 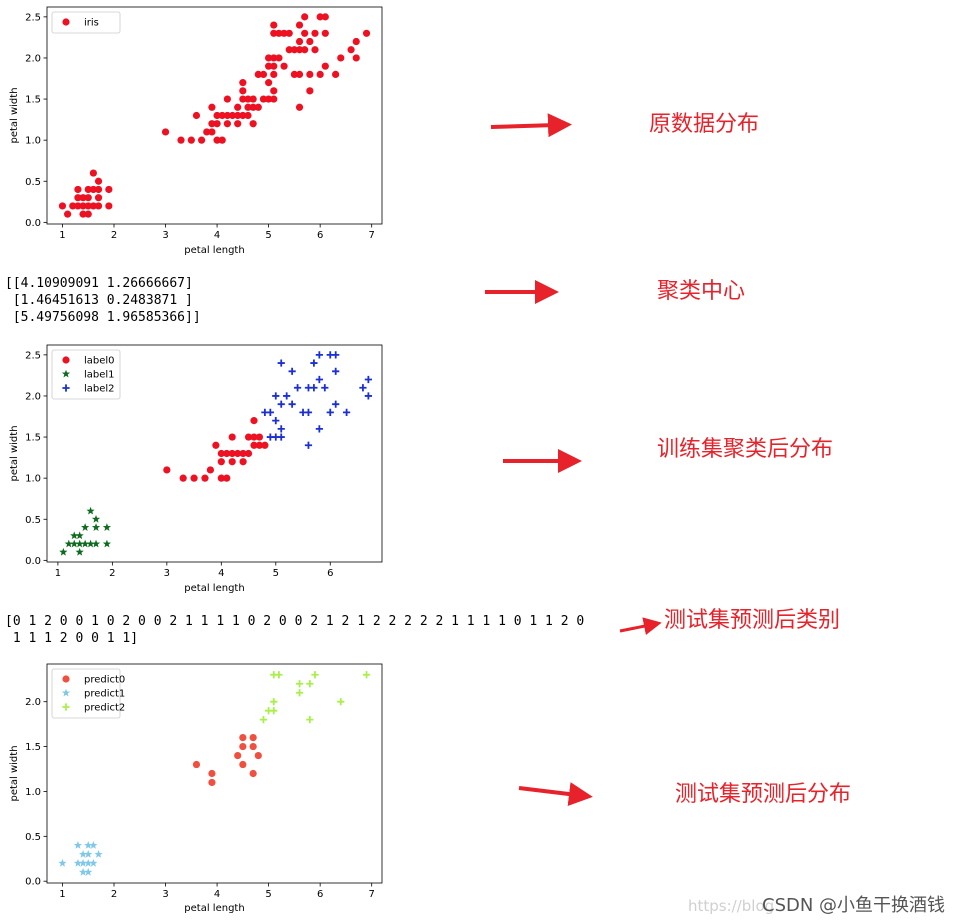 What do you see at coordinates (320, 894) in the screenshot?
I see `x-tick-label: 6` at bounding box center [320, 894].